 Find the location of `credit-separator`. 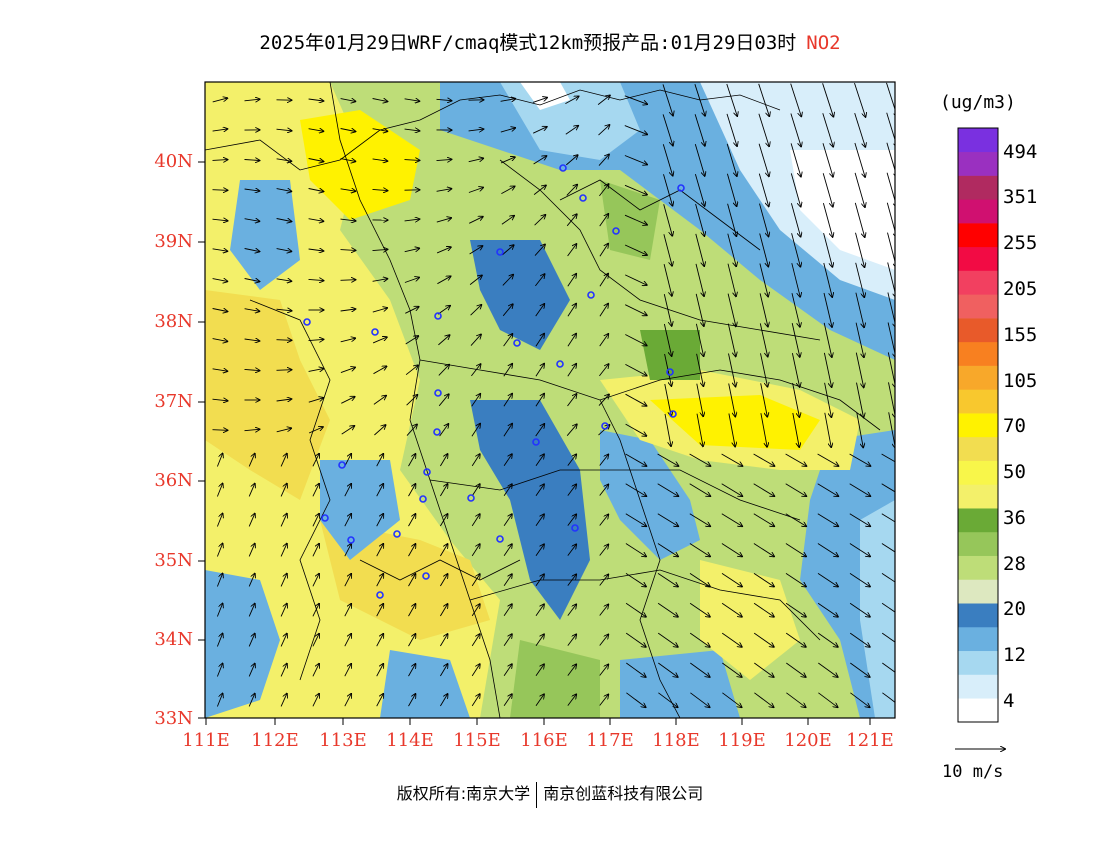

credit-separator is located at coordinates (537, 794).